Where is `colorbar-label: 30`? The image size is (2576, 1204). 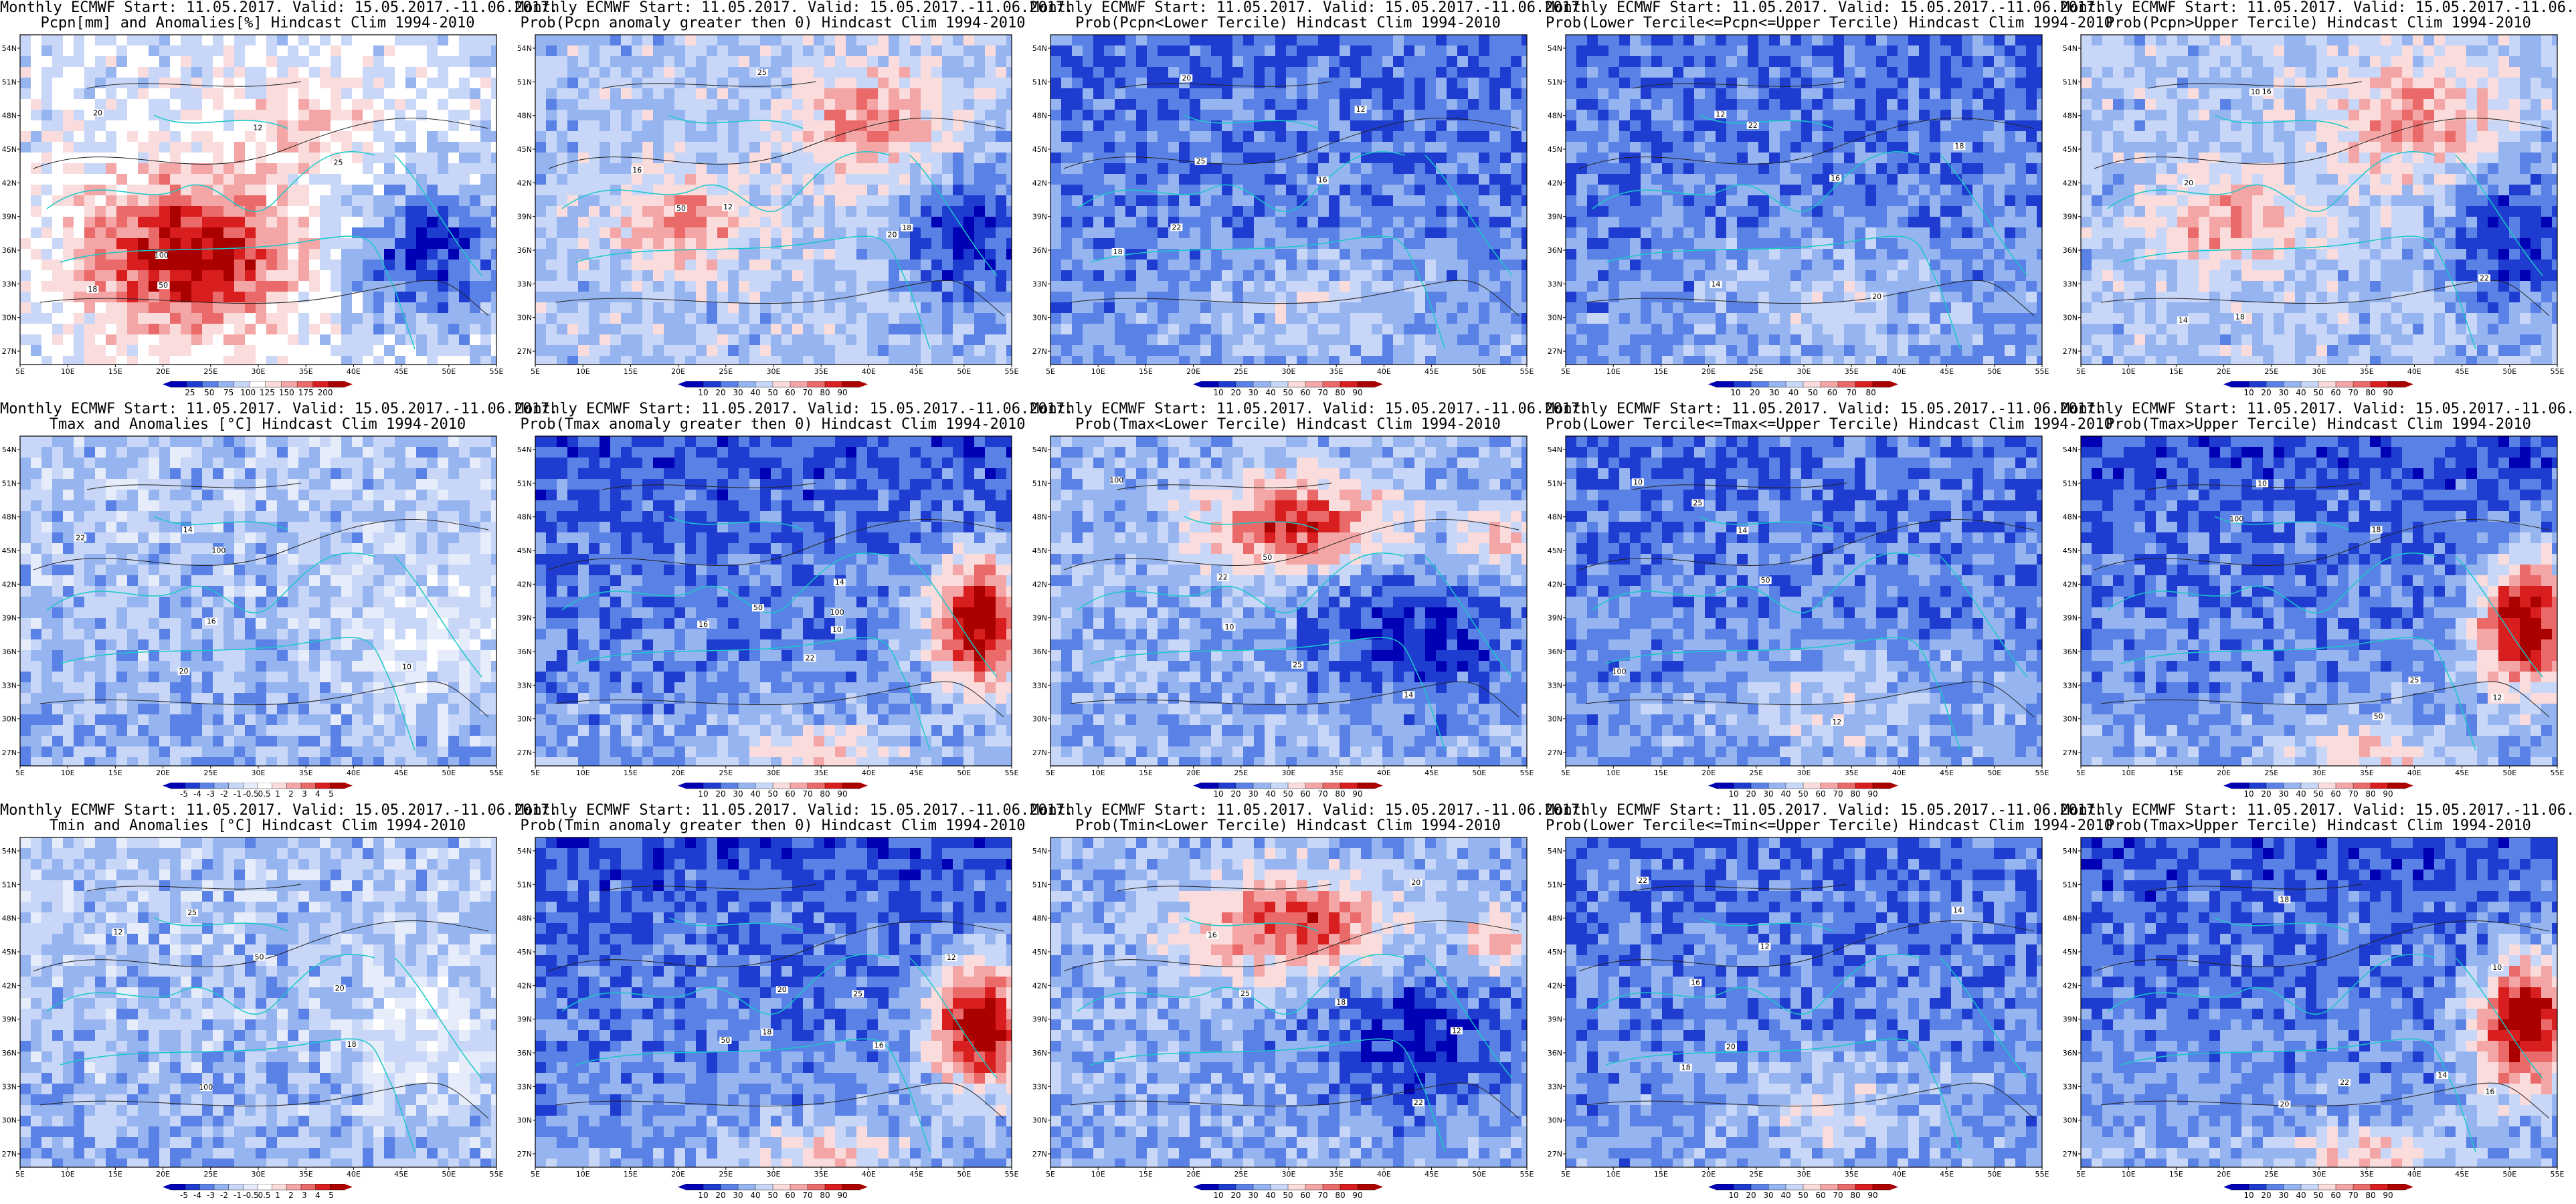 colorbar-label: 30 is located at coordinates (1768, 794).